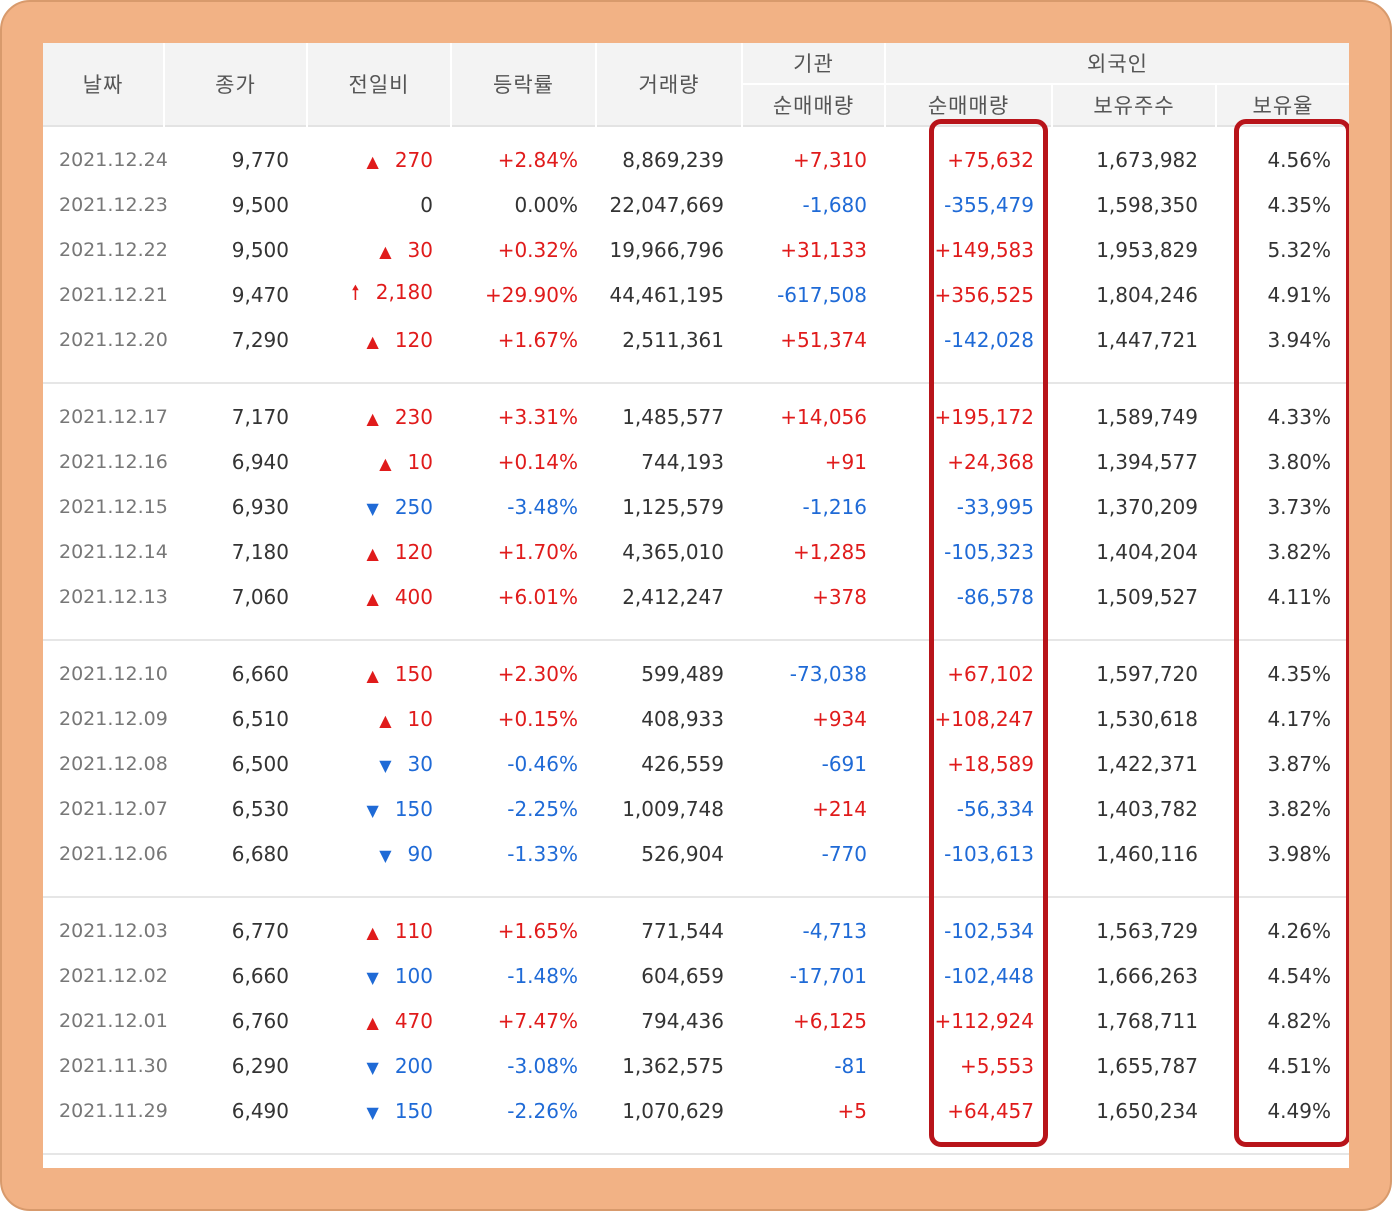  I want to click on cell-foreign-shares: 1,422,371, so click(1147, 763).